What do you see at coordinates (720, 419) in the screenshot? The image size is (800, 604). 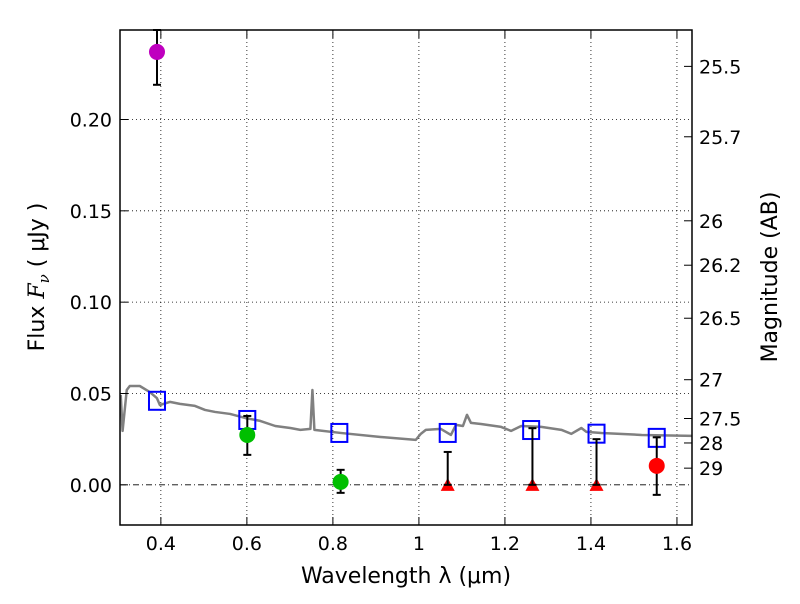 I see `y2-tick-label: 27.5` at bounding box center [720, 419].